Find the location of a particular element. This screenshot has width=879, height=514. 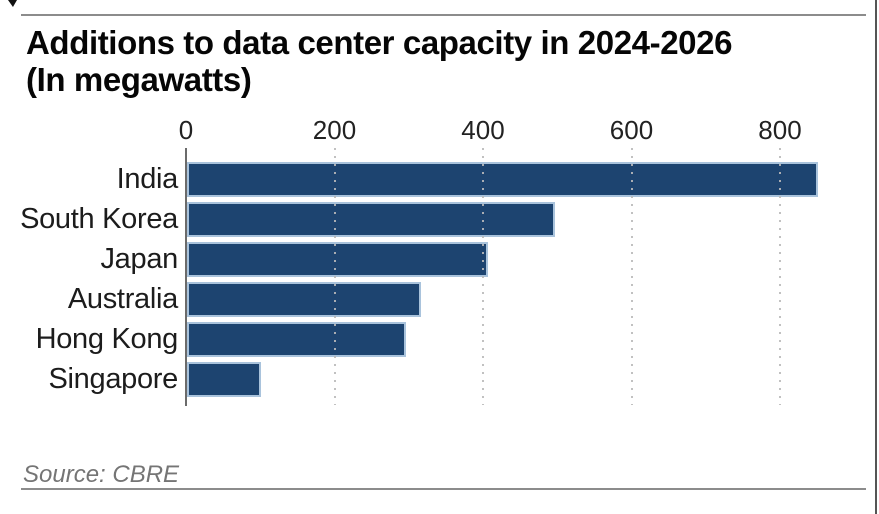

category-label-japan: Japan is located at coordinates (139, 259).